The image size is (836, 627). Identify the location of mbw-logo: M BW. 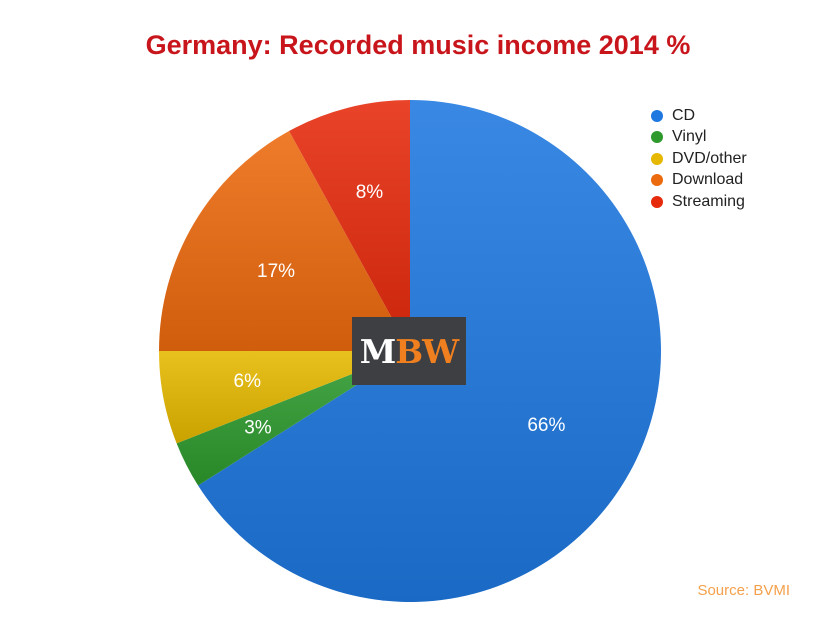
(409, 351).